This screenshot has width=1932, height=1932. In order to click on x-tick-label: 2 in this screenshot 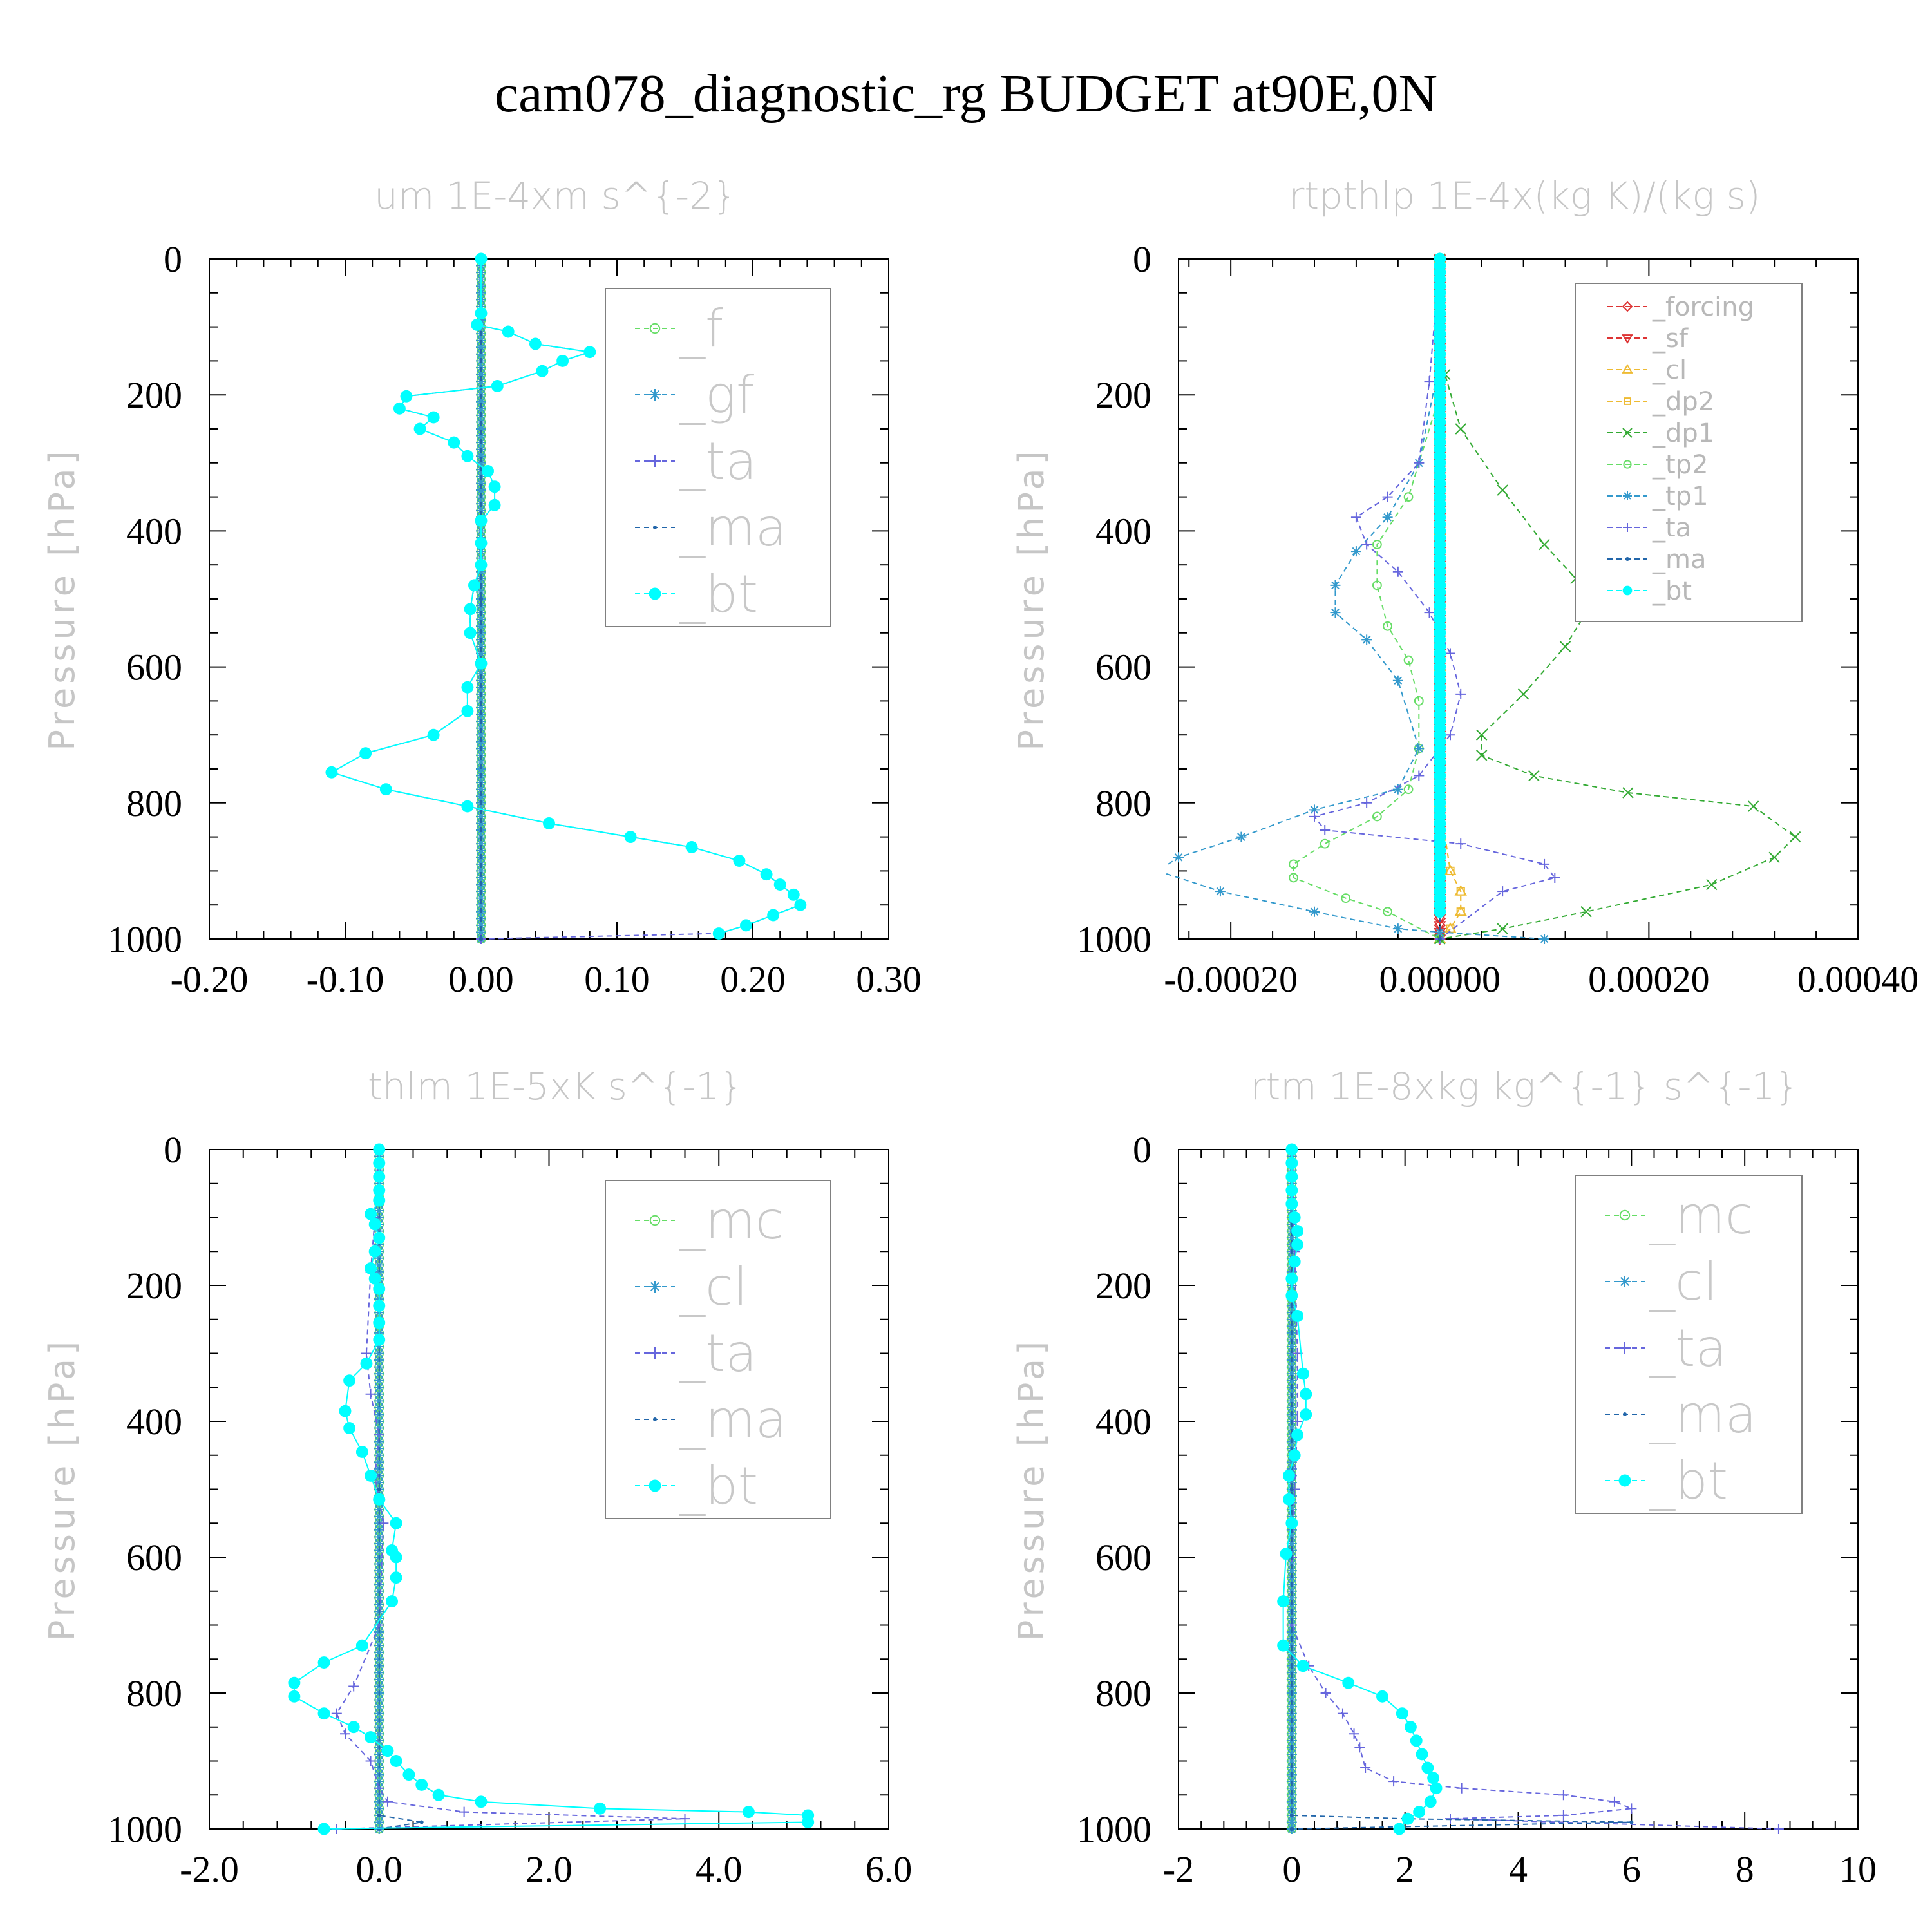, I will do `click(1405, 1869)`.